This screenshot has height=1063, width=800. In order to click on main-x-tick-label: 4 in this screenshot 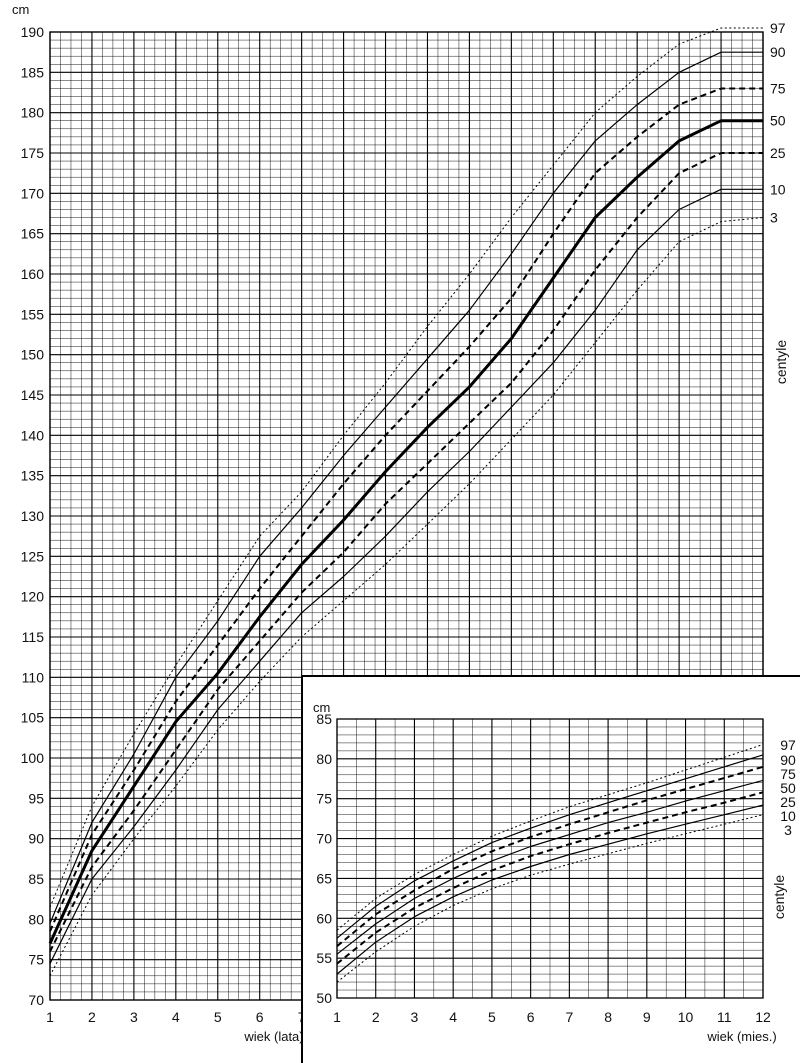, I will do `click(176, 1017)`.